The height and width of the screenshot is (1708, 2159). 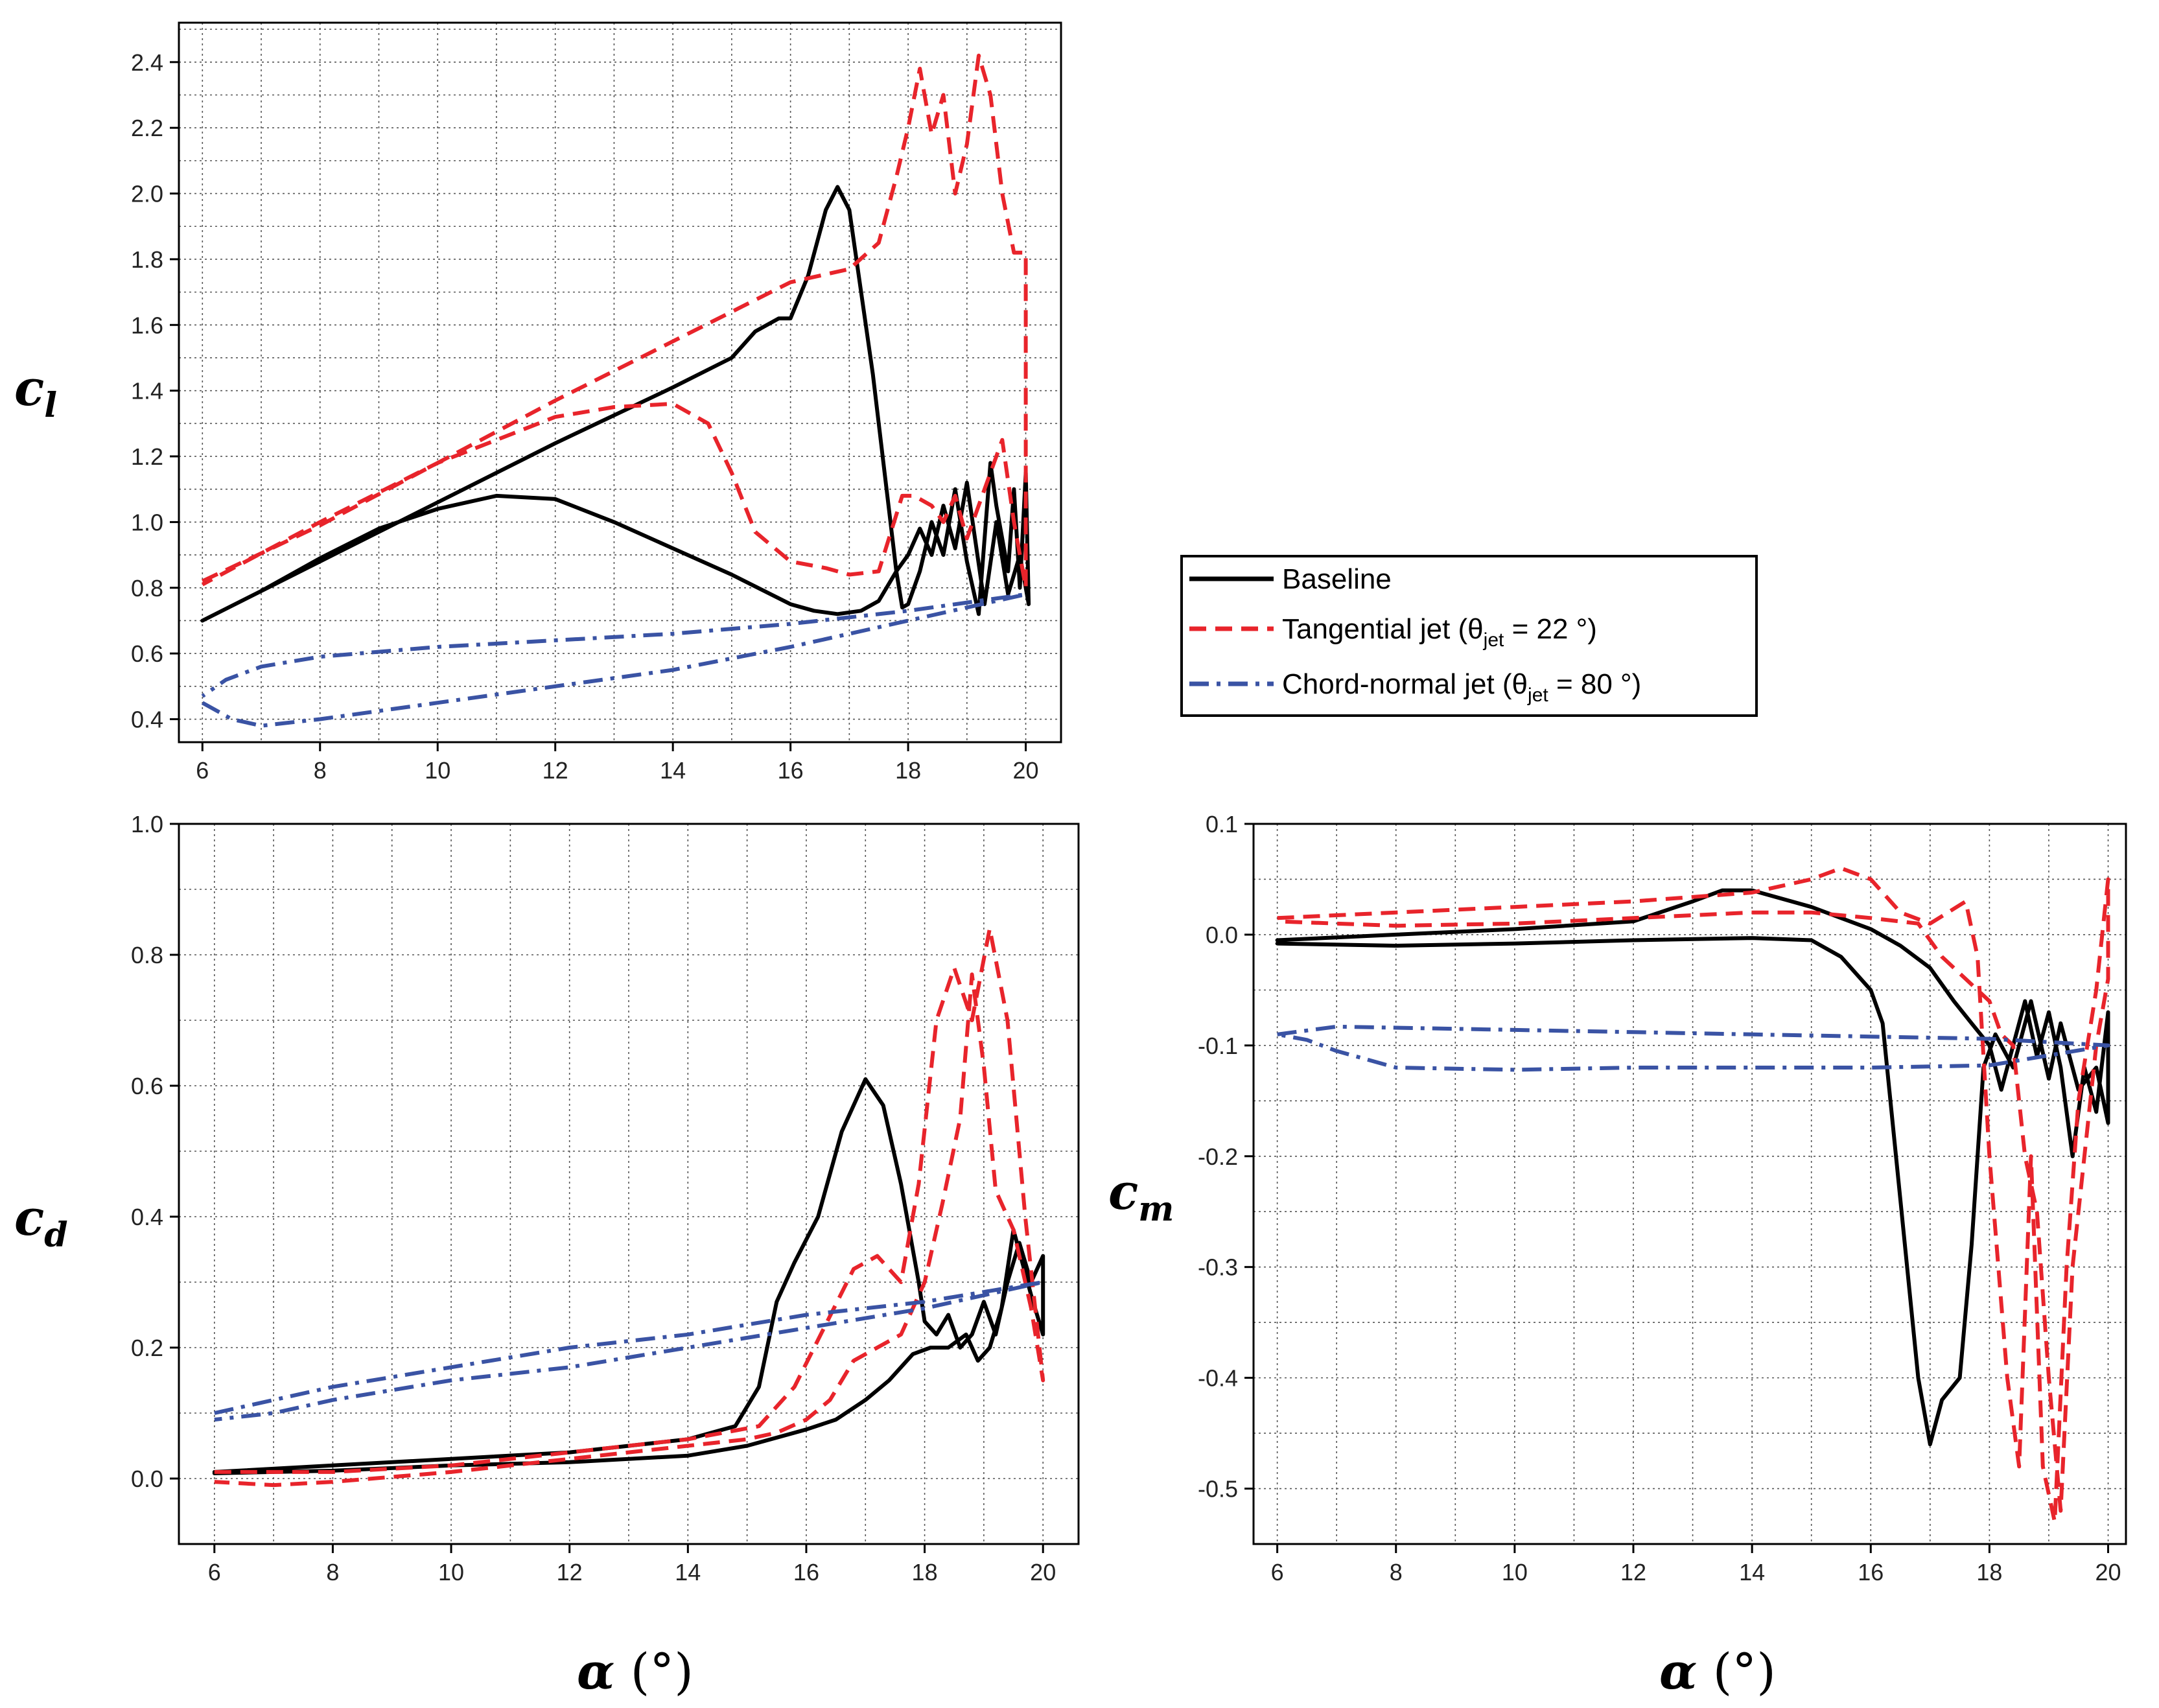 I want to click on cl-ytick-label: 2.2, so click(x=147, y=128).